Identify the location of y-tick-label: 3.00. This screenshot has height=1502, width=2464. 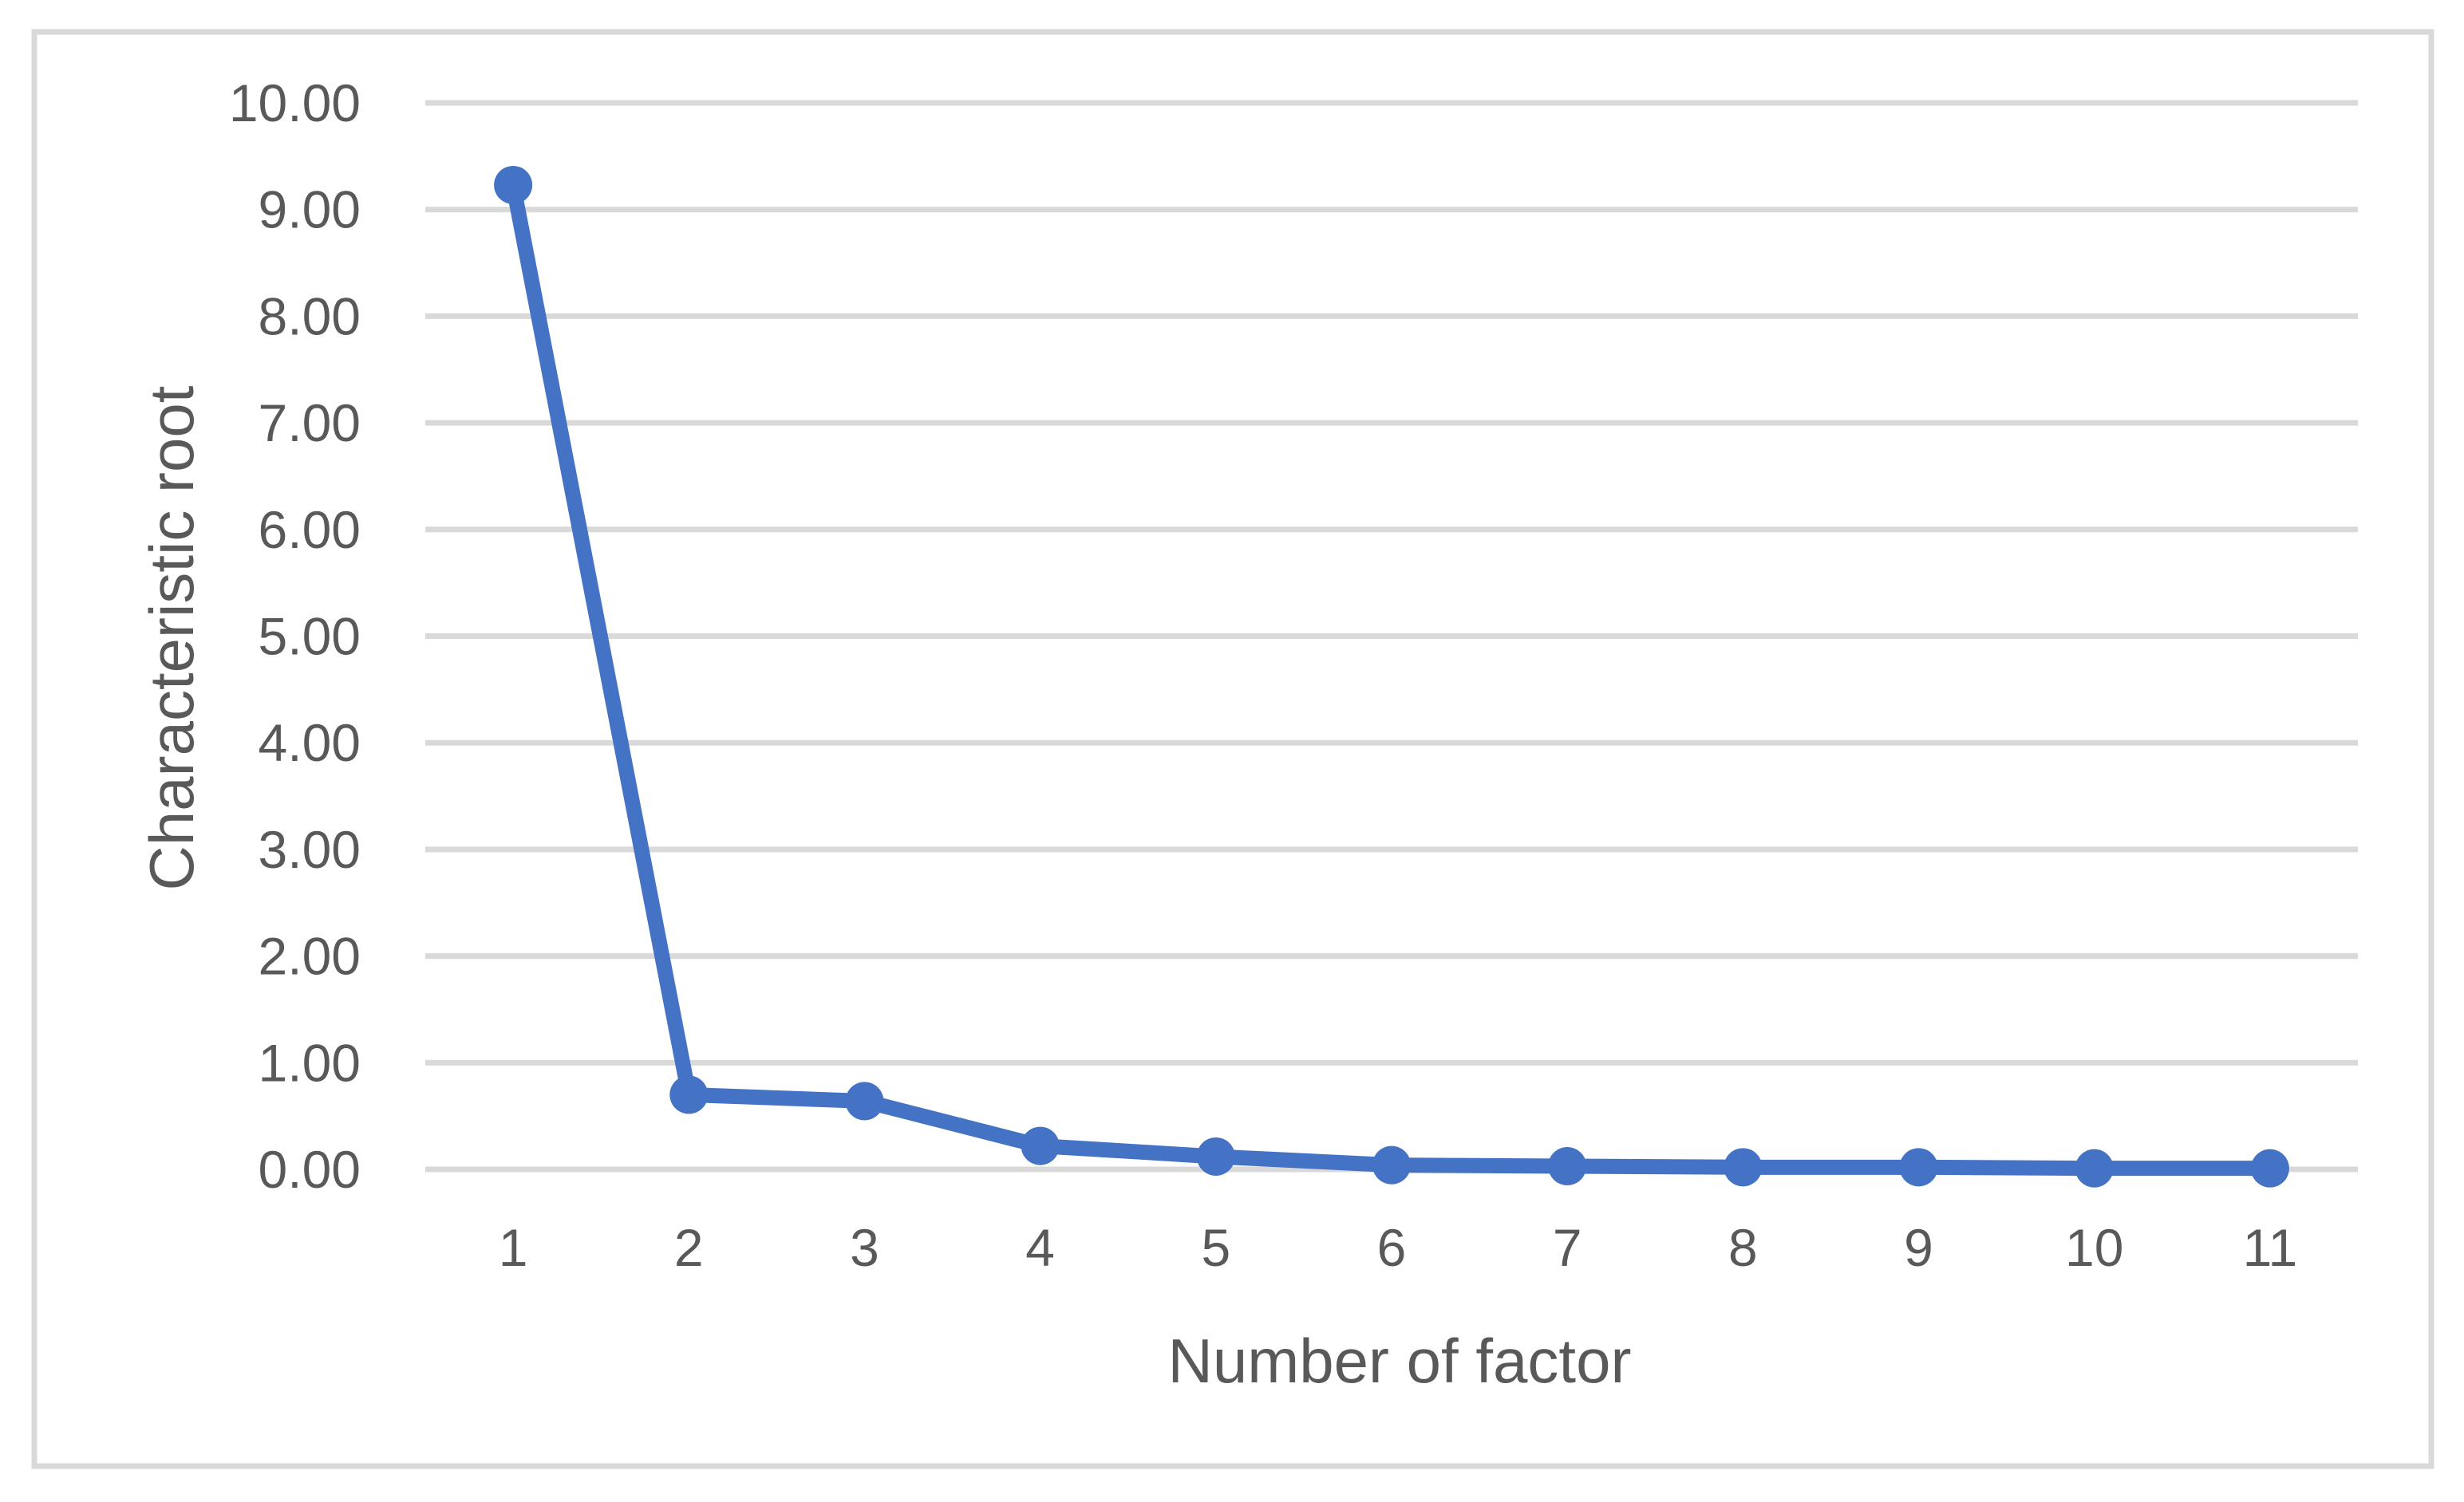
(310, 849).